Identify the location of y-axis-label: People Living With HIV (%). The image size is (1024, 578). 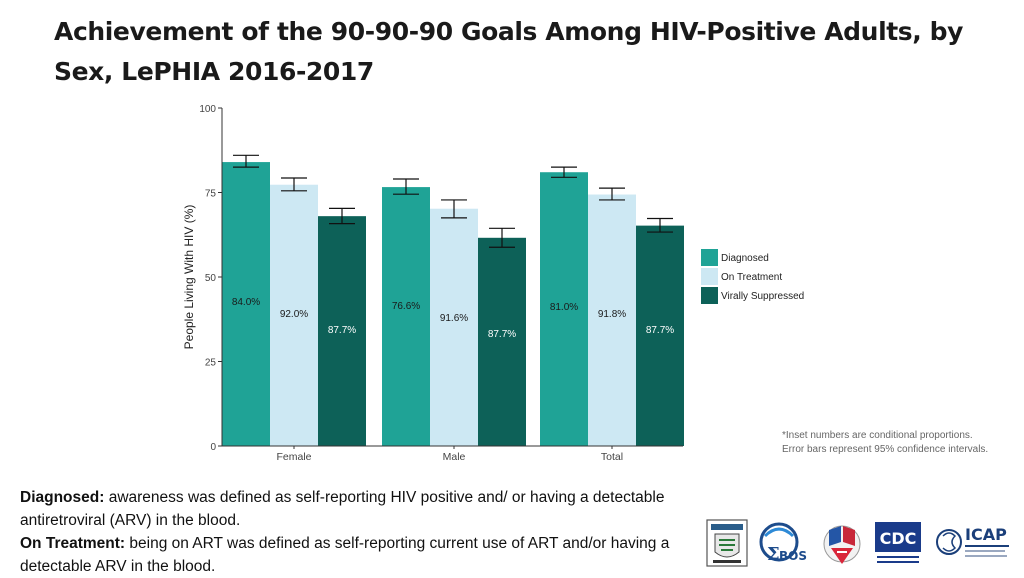
(189, 277).